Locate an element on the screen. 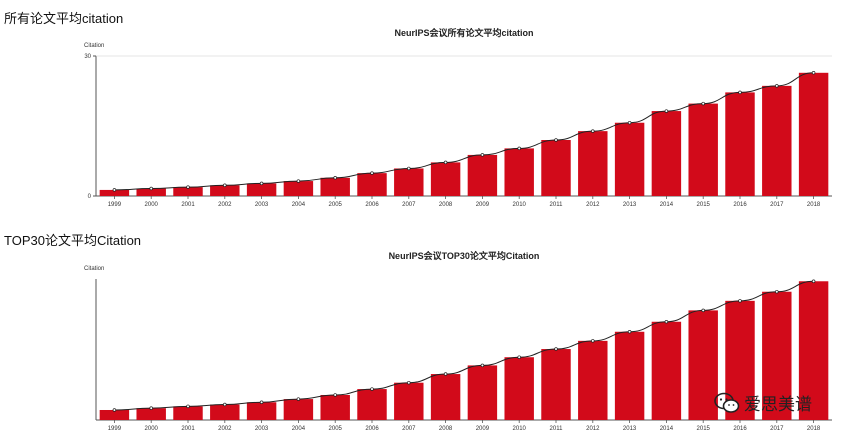 The width and height of the screenshot is (856, 440). chart-title: NeurIPS会议TOP30论文平均Citation is located at coordinates (464, 255).